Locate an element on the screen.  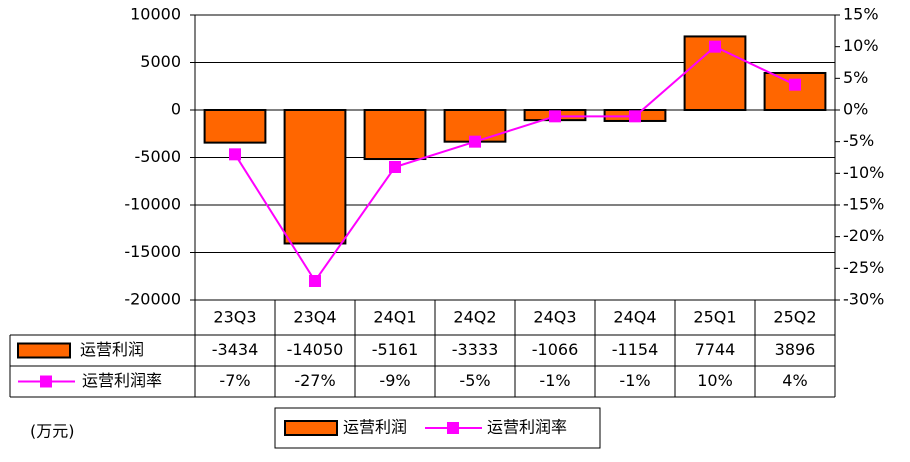
table-value: 10% is located at coordinates (715, 380).